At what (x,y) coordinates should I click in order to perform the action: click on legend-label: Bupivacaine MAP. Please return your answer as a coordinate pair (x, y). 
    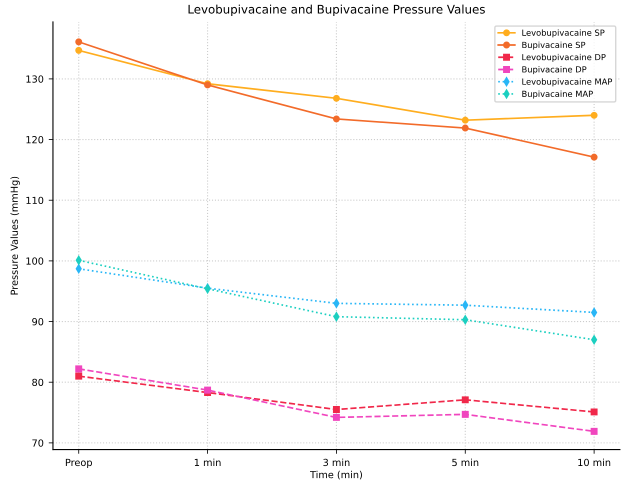
    Looking at the image, I should click on (557, 94).